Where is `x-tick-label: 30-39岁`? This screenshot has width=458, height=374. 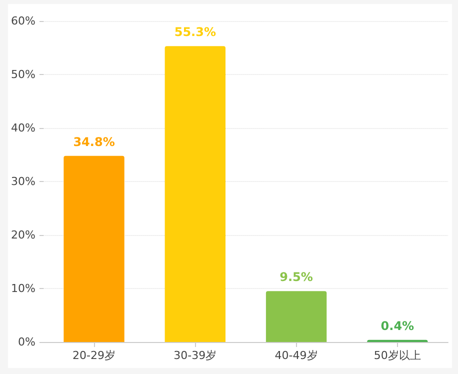 x-tick-label: 30-39岁 is located at coordinates (195, 355).